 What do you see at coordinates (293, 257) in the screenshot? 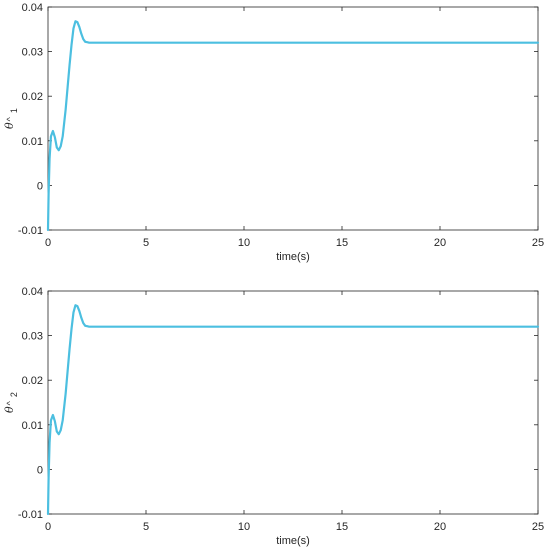
I see `x-axis-label-1: time(s)` at bounding box center [293, 257].